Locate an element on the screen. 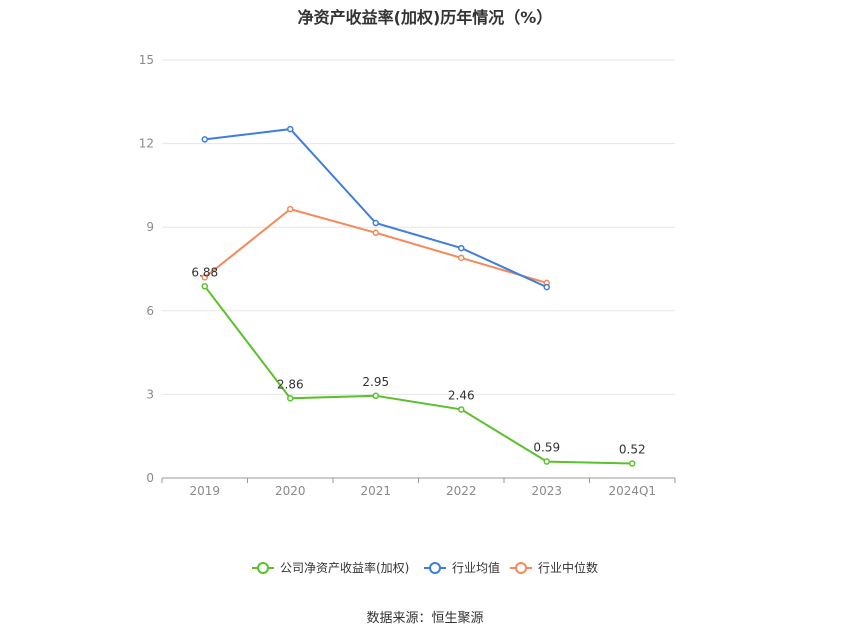  x-tick-label: 2021 is located at coordinates (375, 491).